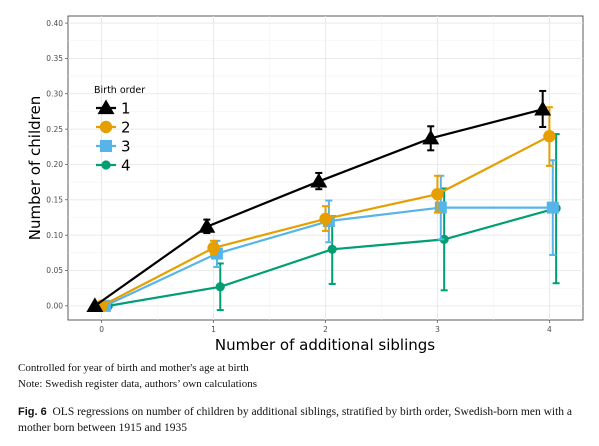 The height and width of the screenshot is (446, 599). What do you see at coordinates (437, 329) in the screenshot?
I see `x-tick-label: 3` at bounding box center [437, 329].